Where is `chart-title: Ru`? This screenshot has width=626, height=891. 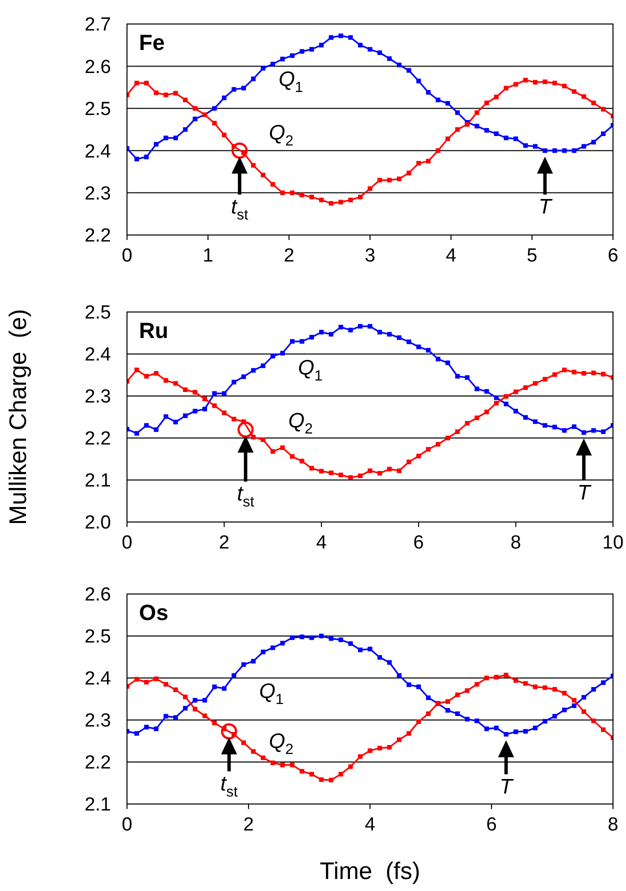 chart-title: Ru is located at coordinates (153, 330).